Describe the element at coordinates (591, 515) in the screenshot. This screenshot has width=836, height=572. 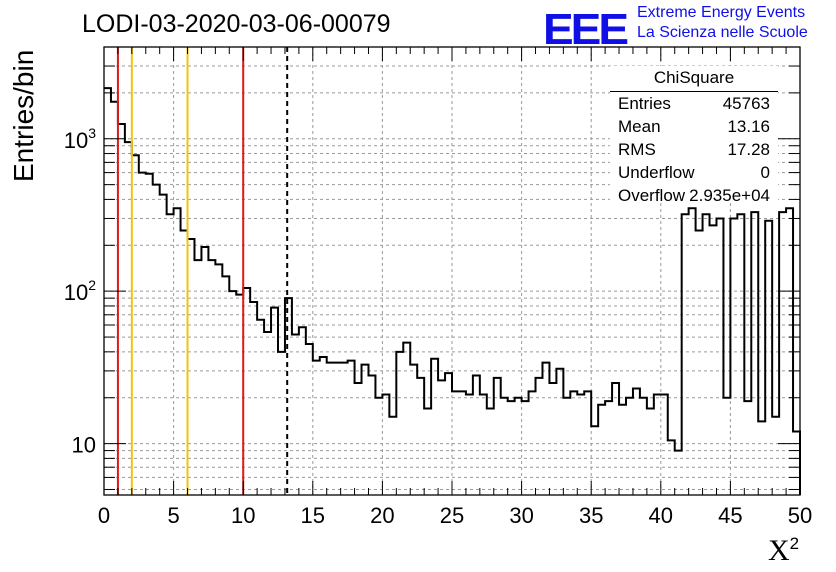
I see `x-tick-label: 35` at that location.